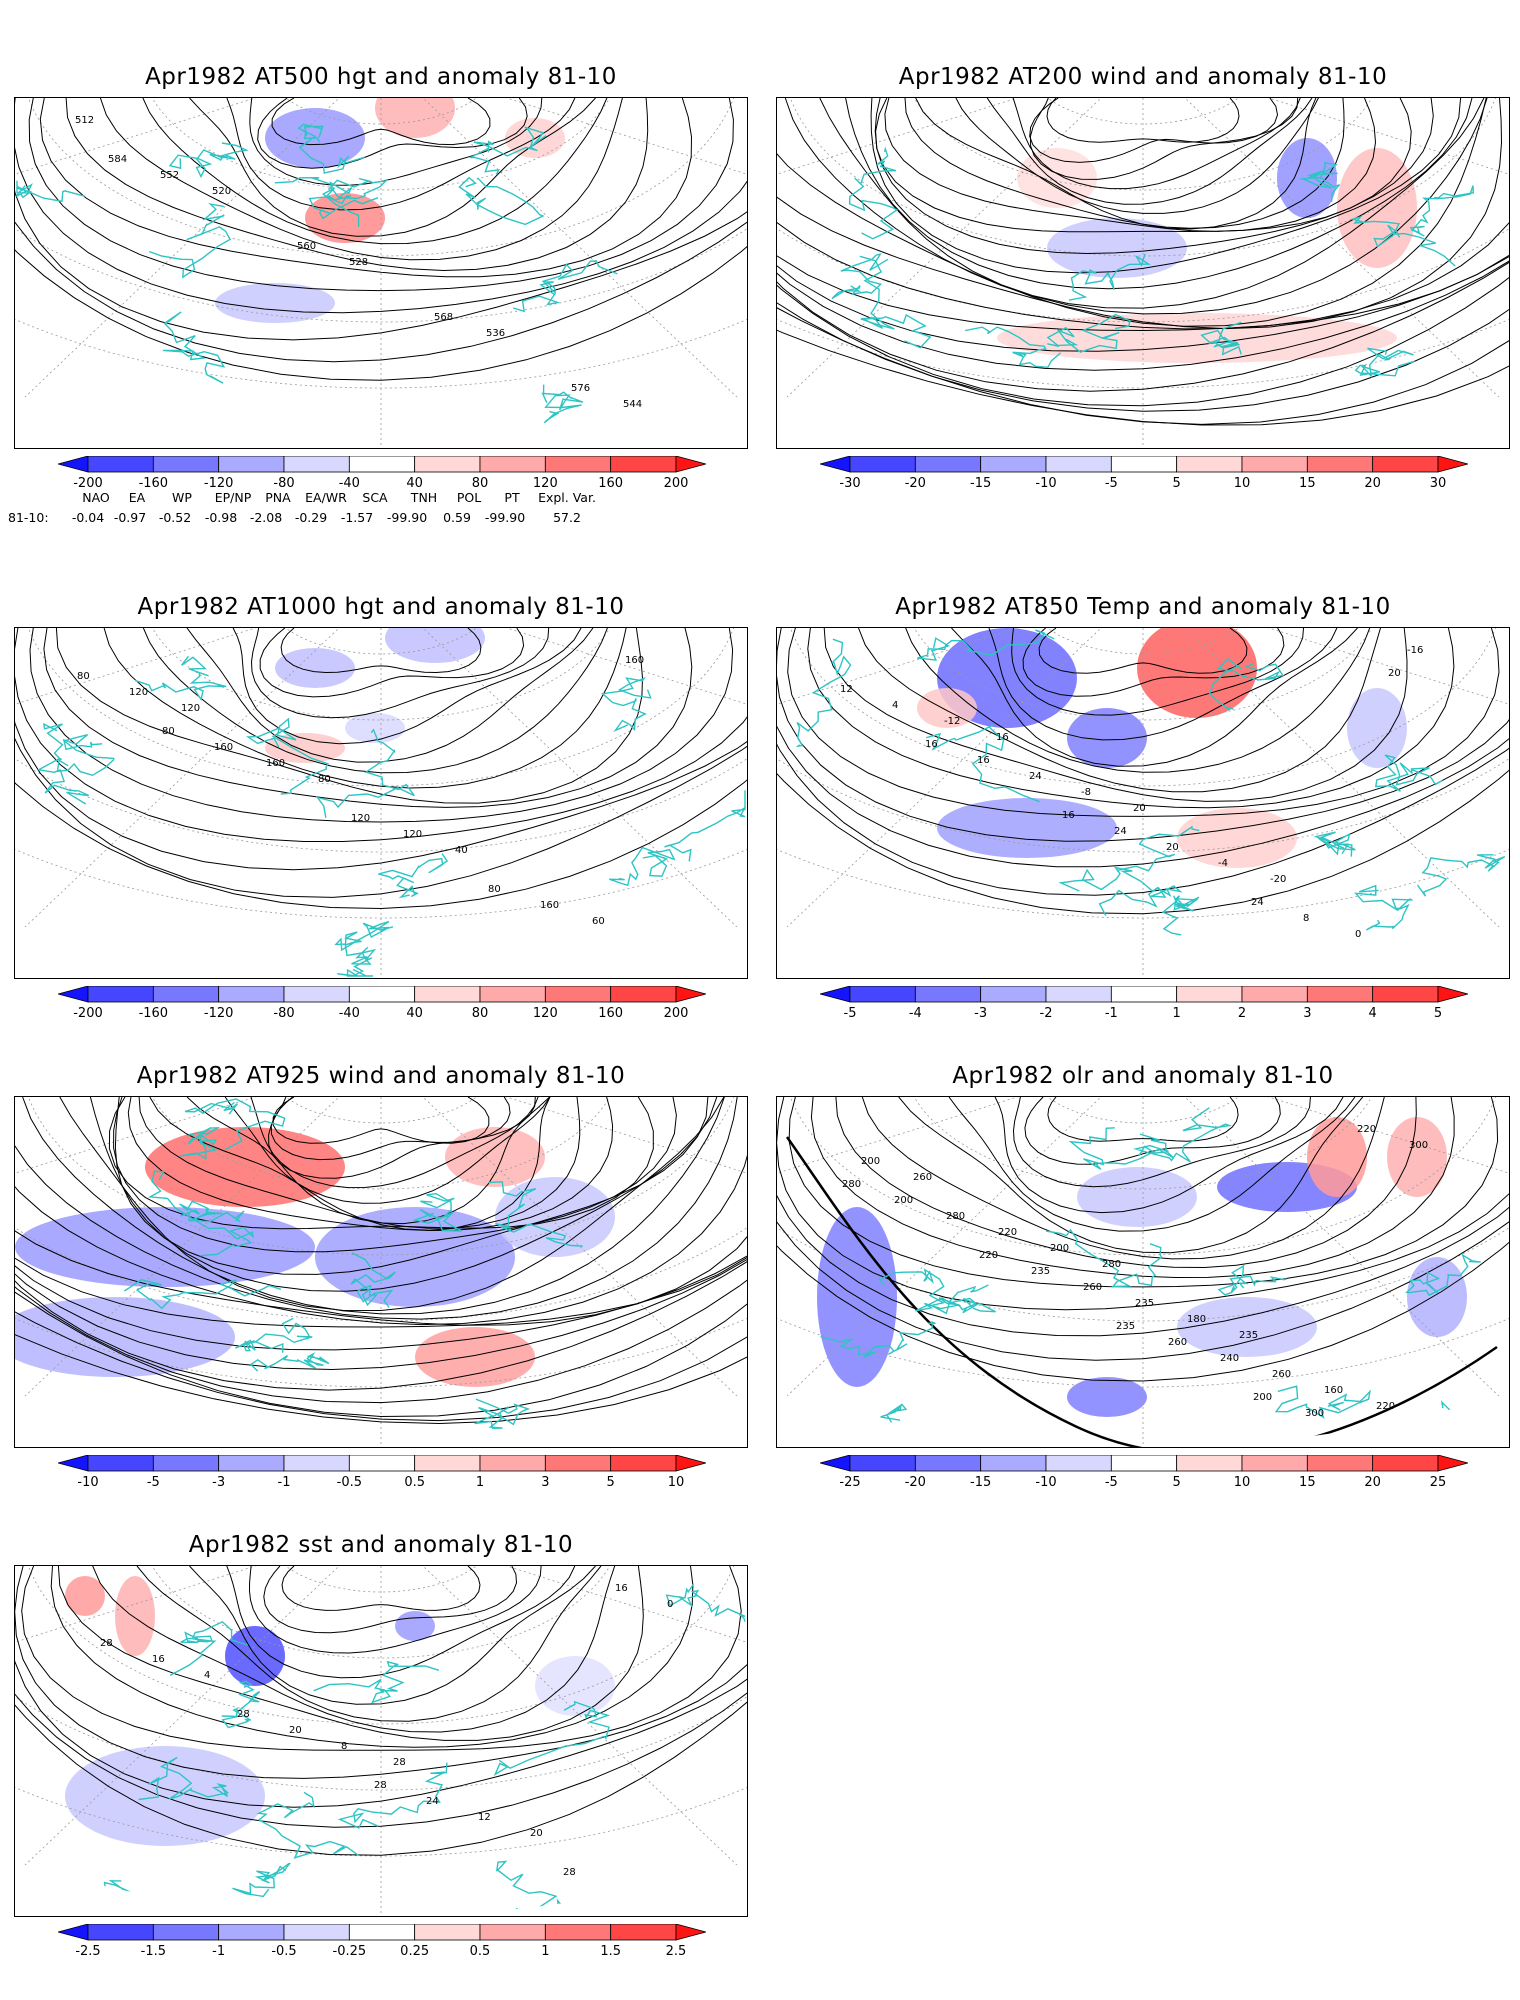 The height and width of the screenshot is (2000, 1520). Describe the element at coordinates (915, 483) in the screenshot. I see `colorbar-tick-label: -20` at that location.